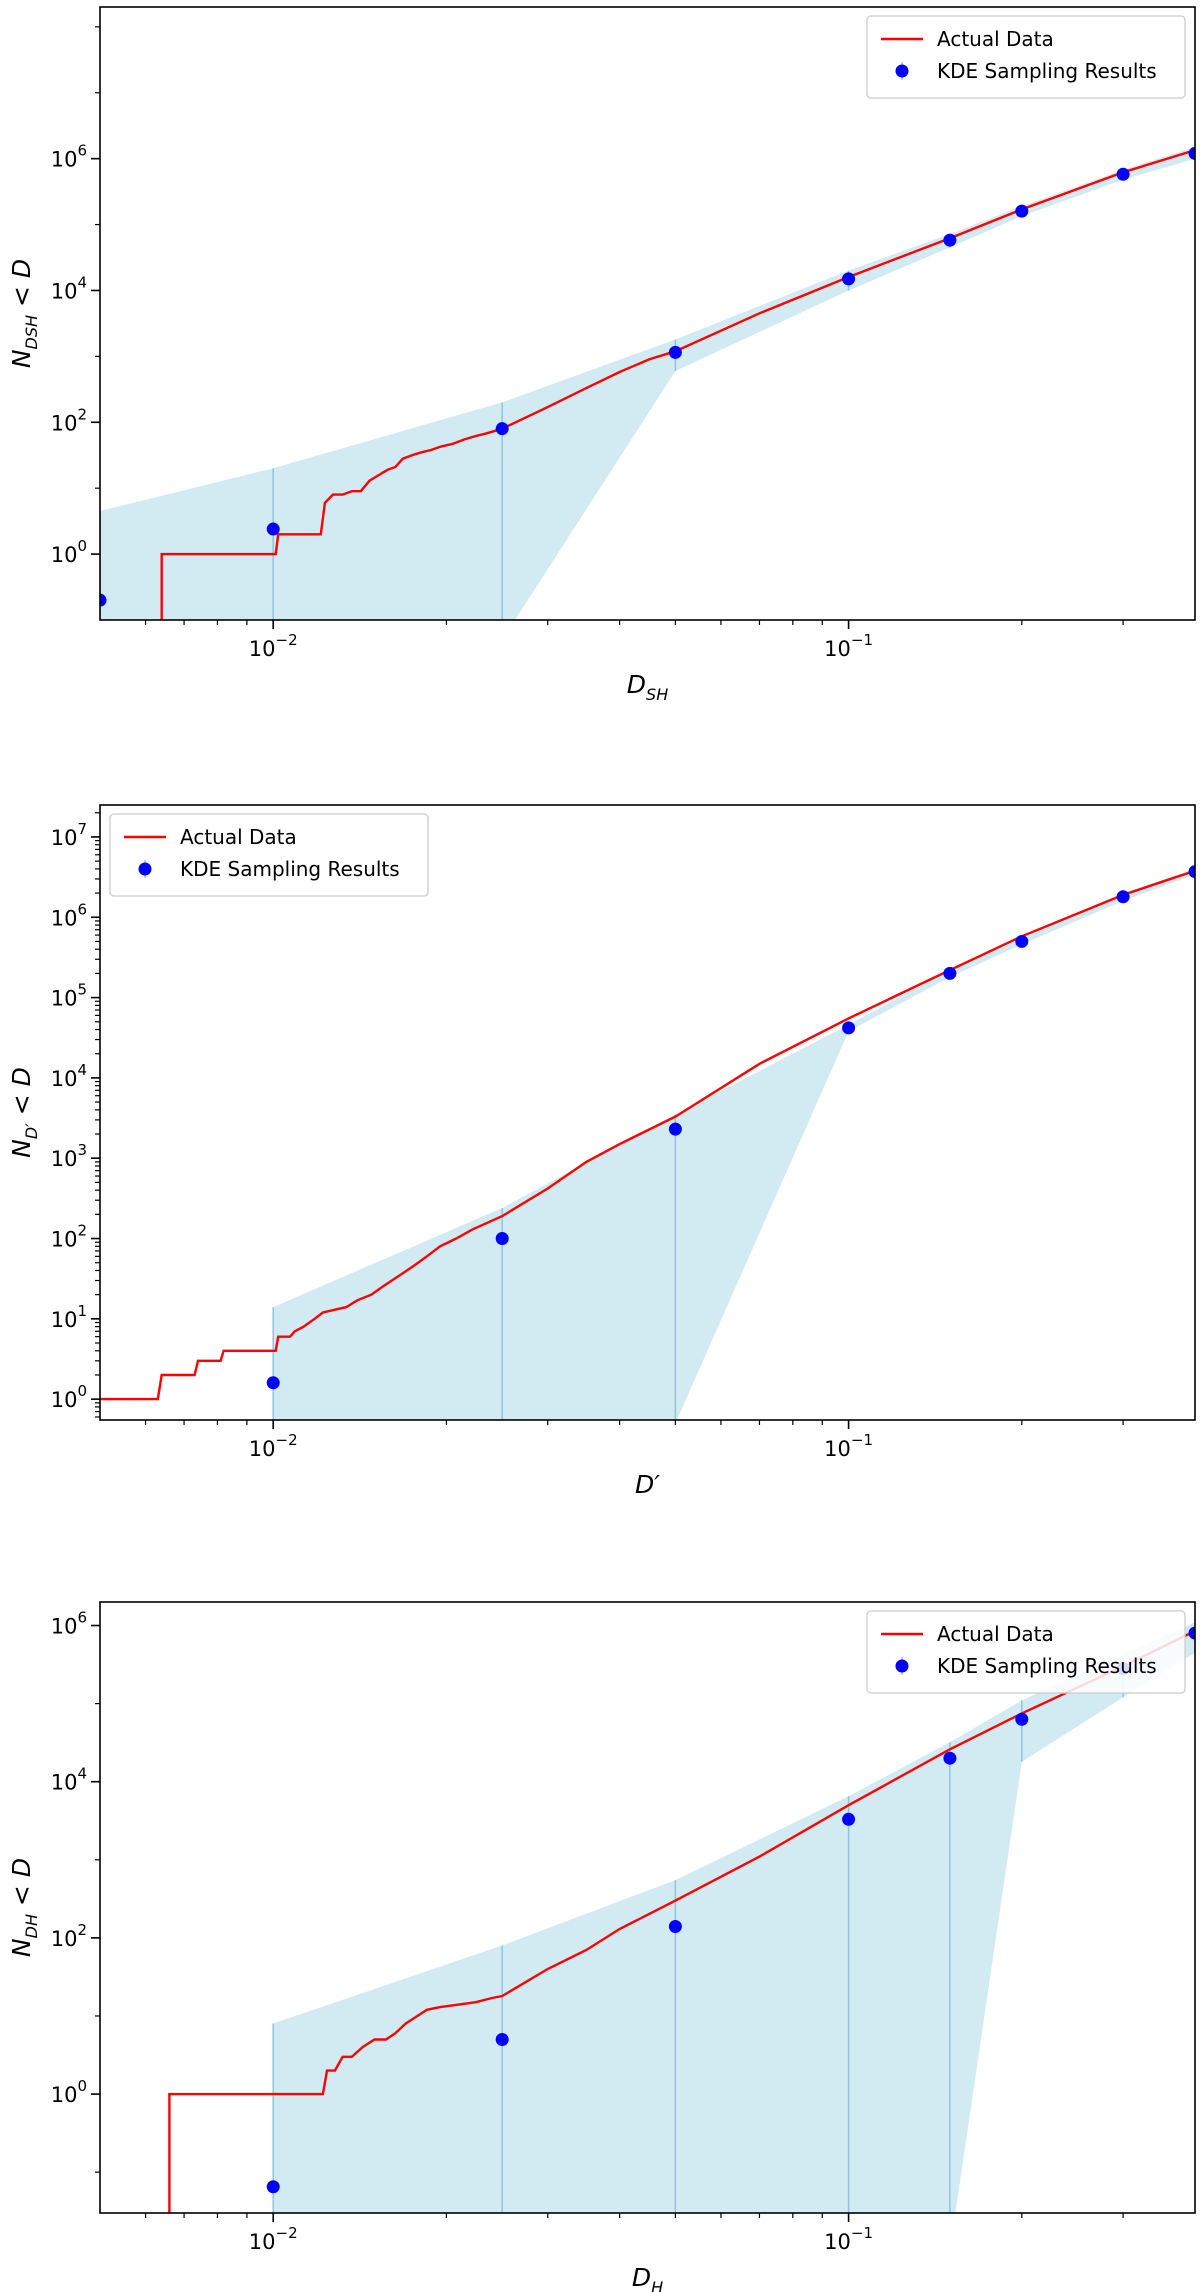 Image resolution: width=1200 pixels, height=2292 pixels. I want to click on y-tick-label: 10¹, so click(69, 1317).